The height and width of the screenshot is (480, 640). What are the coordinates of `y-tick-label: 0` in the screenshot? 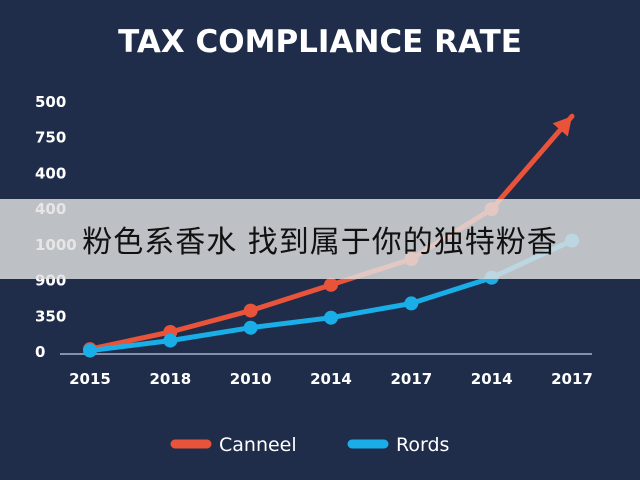 It's located at (40, 352).